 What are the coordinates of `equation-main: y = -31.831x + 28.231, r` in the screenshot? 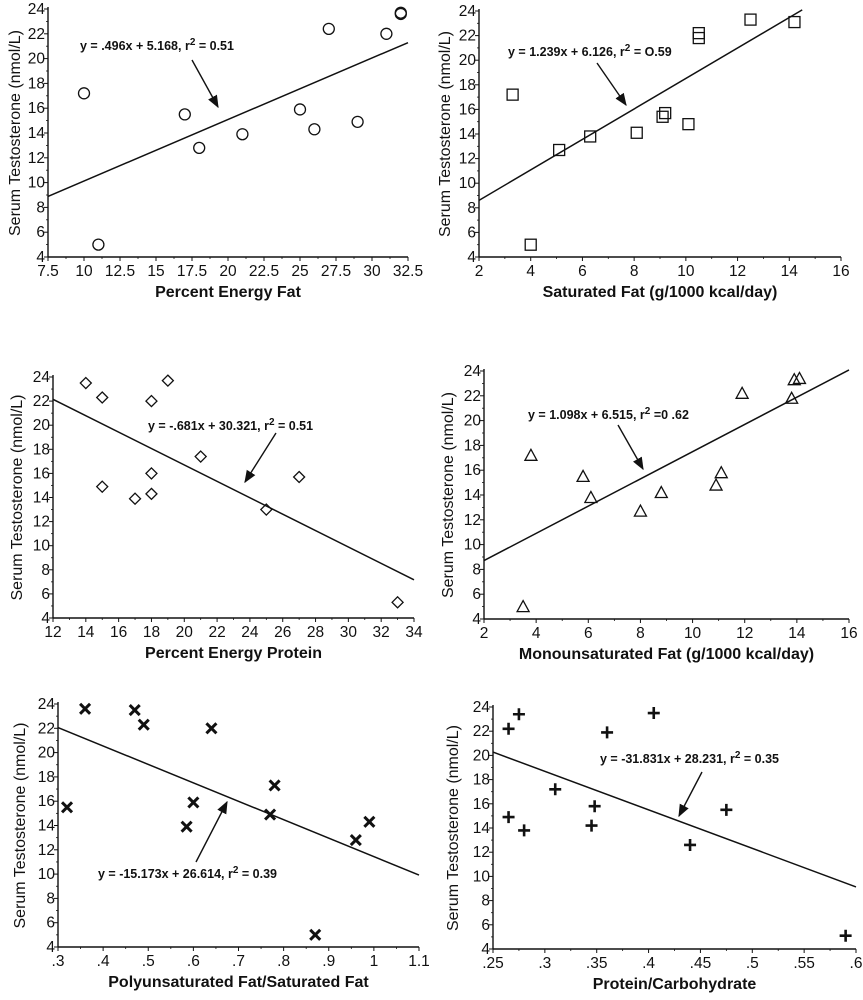 It's located at (667, 759).